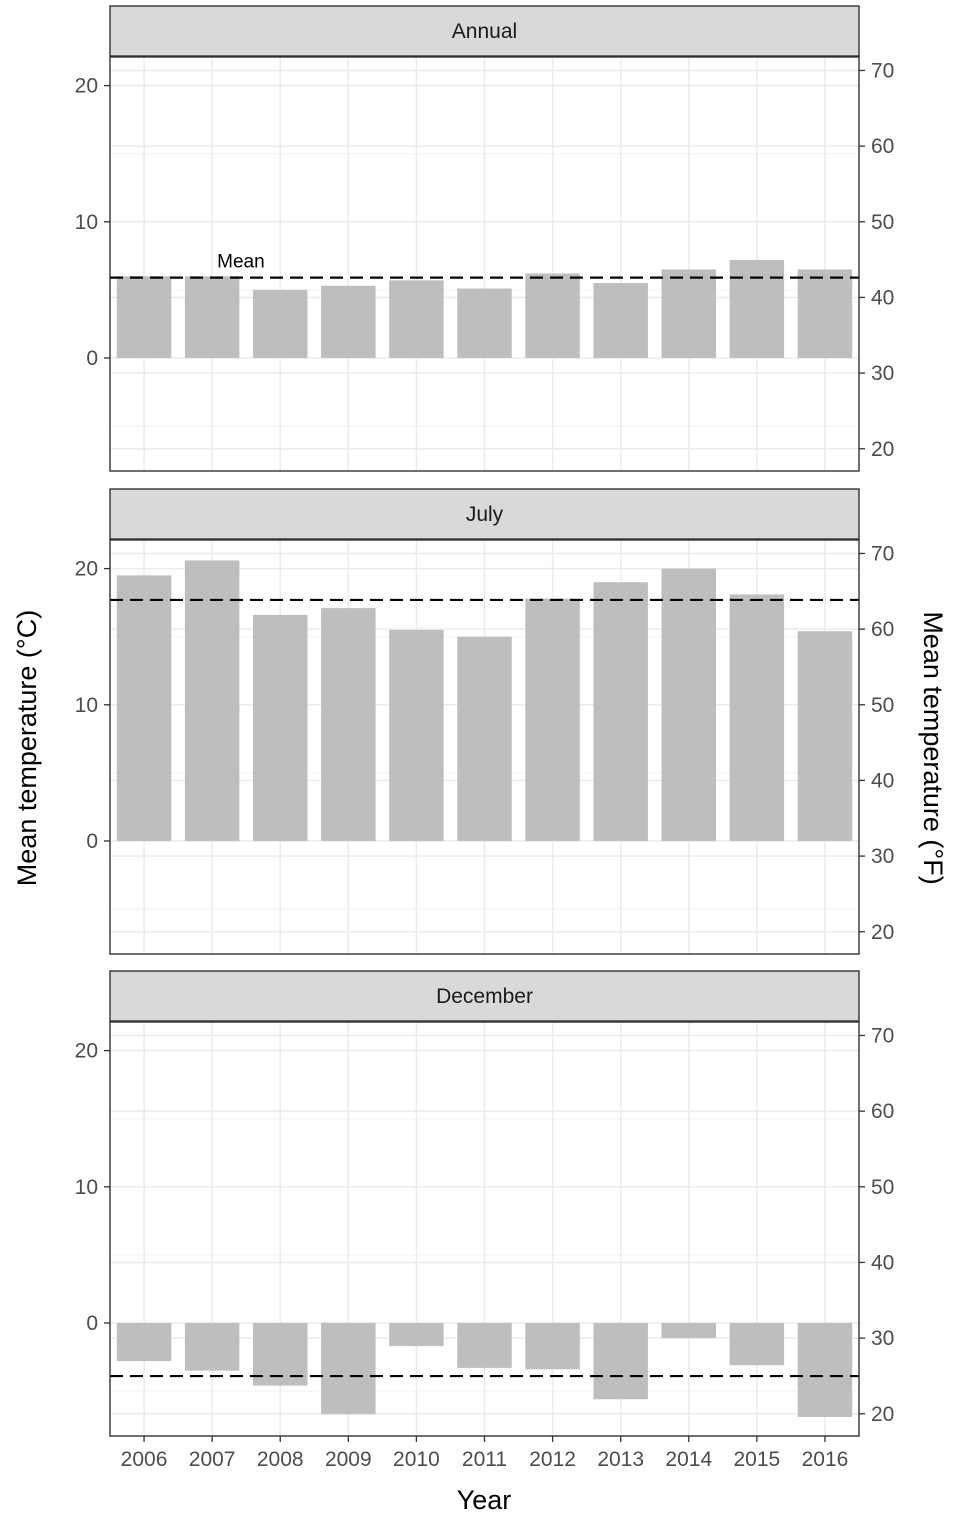 This screenshot has height=1515, width=953. I want to click on x-tick-label-2010: 2010, so click(416, 1459).